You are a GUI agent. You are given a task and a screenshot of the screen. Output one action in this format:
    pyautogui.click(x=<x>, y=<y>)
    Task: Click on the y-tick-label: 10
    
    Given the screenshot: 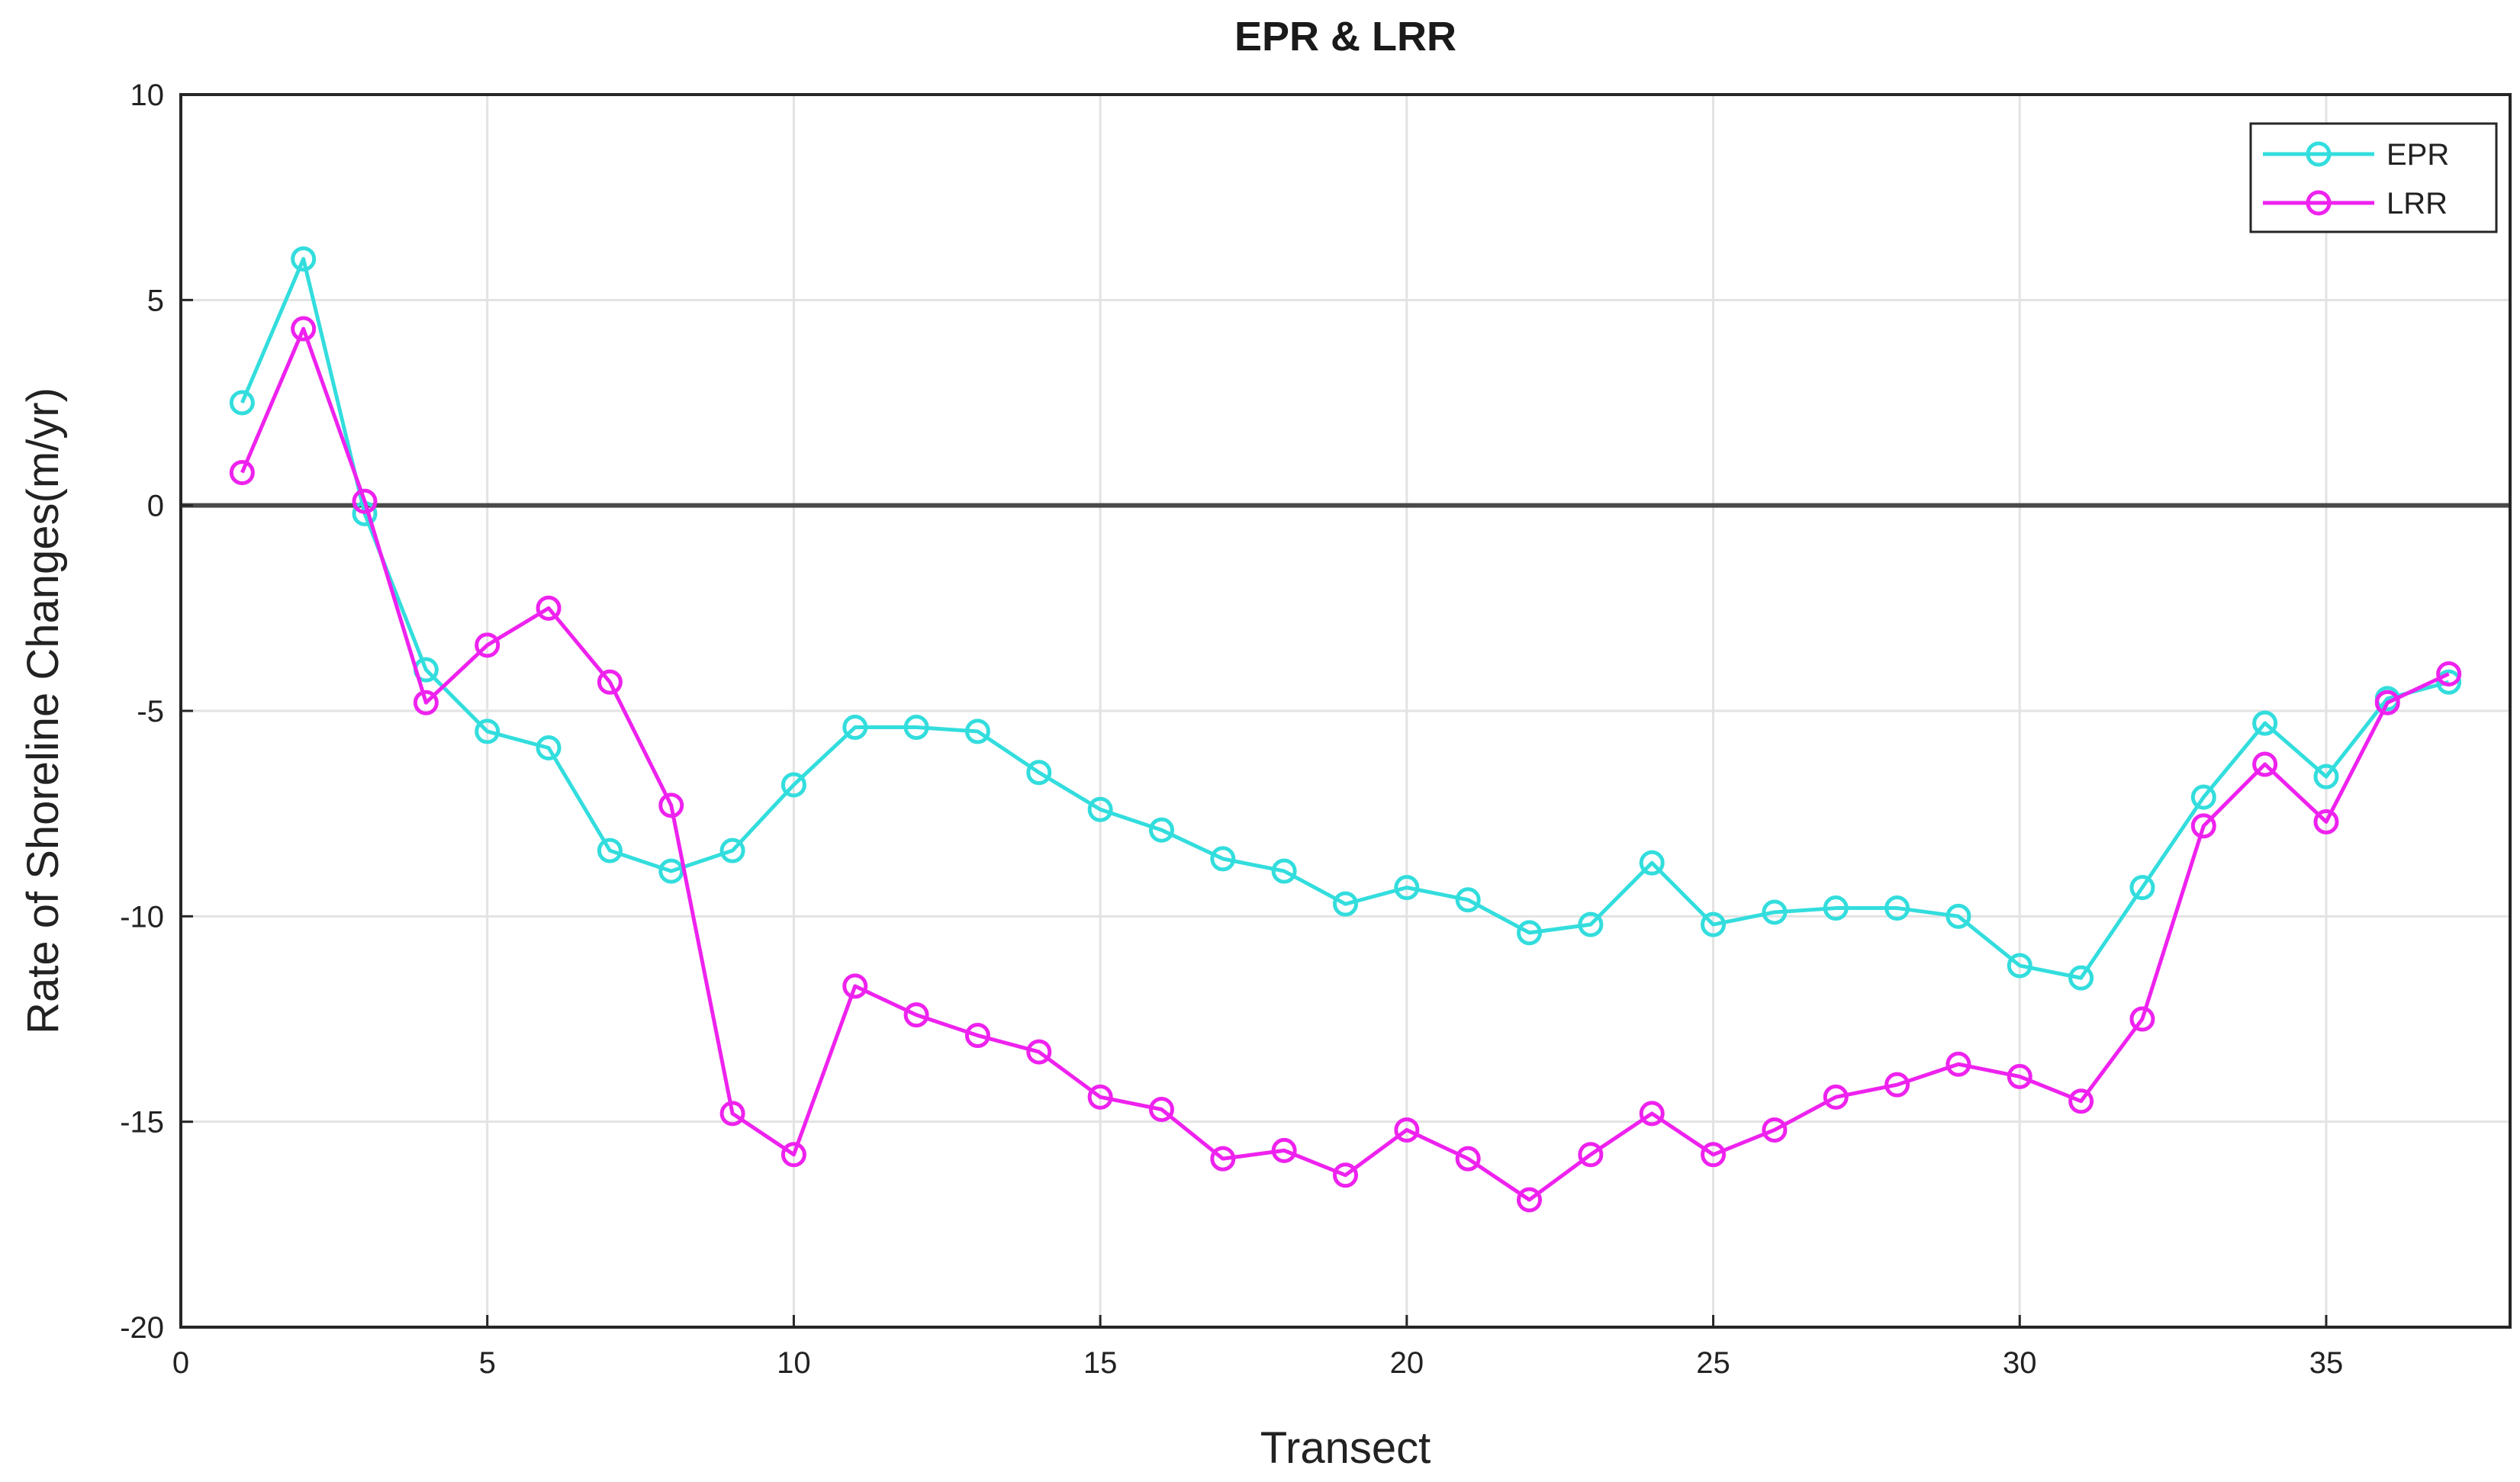 What is the action you would take?
    pyautogui.click(x=147, y=95)
    